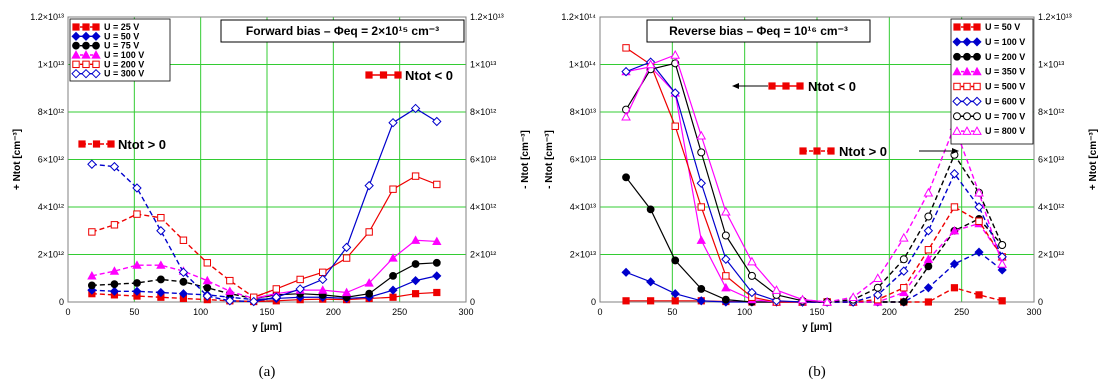 The width and height of the screenshot is (1098, 389). What do you see at coordinates (583, 112) in the screenshot?
I see `y-tick-label-left: 8×10¹³` at bounding box center [583, 112].